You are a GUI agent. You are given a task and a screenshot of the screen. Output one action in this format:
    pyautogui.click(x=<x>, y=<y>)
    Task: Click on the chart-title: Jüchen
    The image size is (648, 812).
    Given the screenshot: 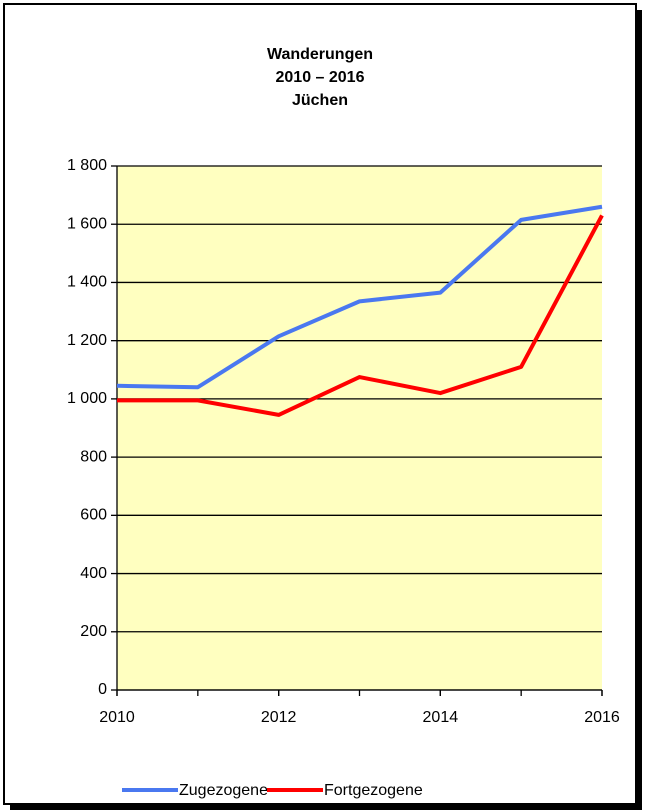 What is the action you would take?
    pyautogui.click(x=320, y=100)
    